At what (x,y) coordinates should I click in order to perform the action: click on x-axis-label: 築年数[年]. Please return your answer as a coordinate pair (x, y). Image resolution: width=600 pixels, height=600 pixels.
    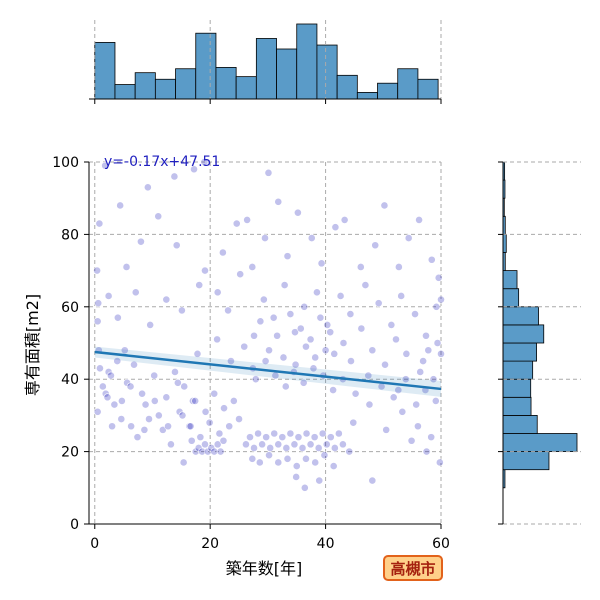
    Looking at the image, I should click on (264, 568).